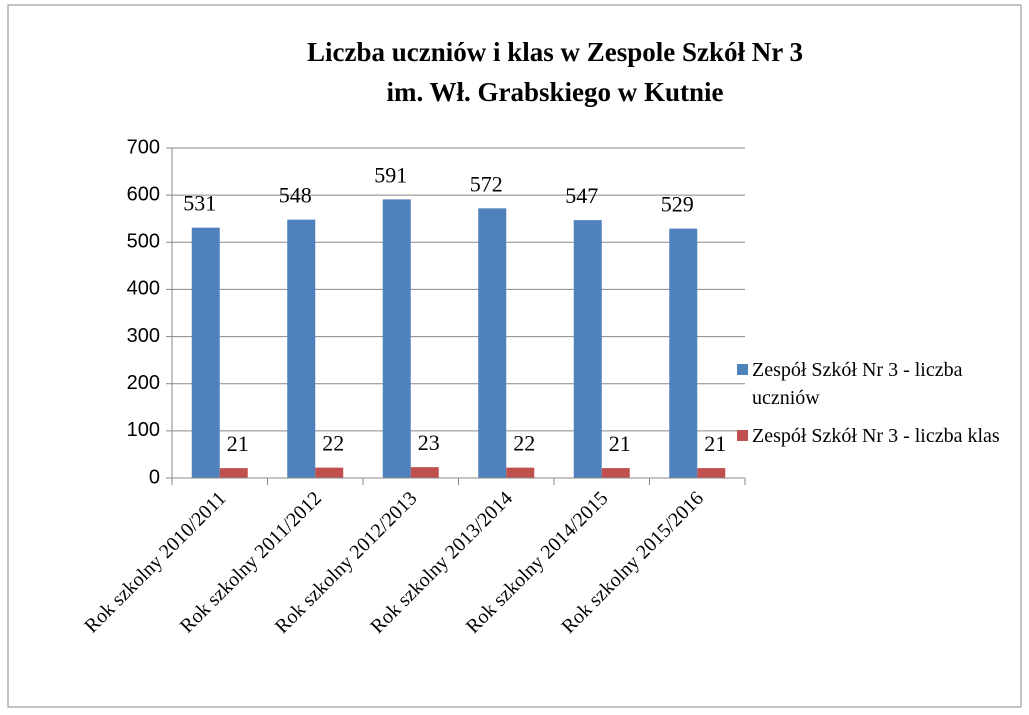 Image resolution: width=1029 pixels, height=715 pixels. I want to click on y-tick-label: 300, so click(143, 336).